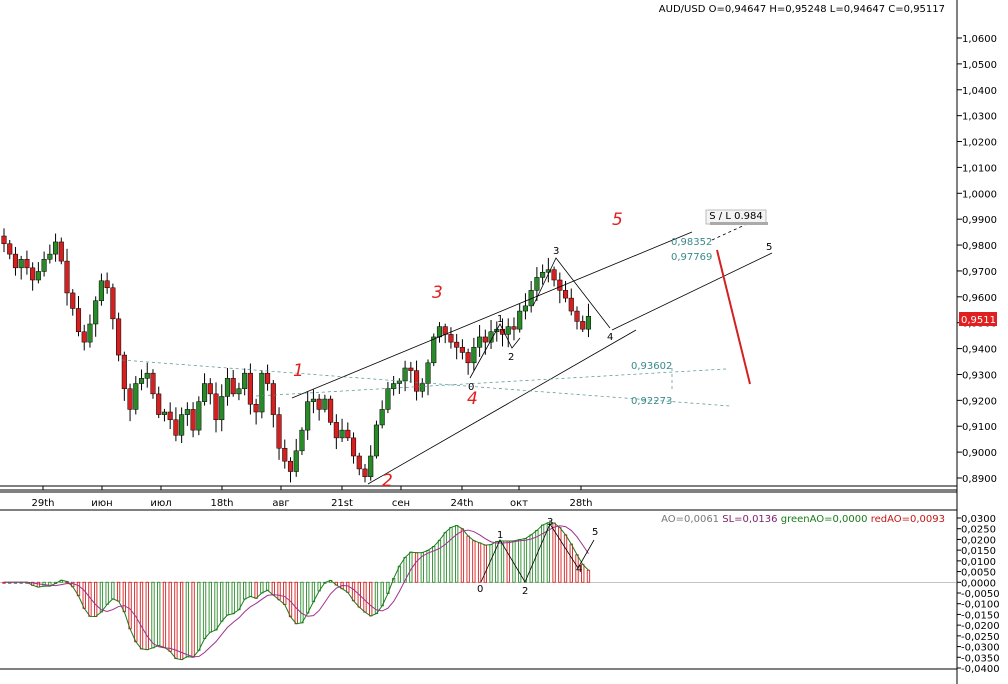  I want to click on level-label: 0,92273, so click(651, 401).